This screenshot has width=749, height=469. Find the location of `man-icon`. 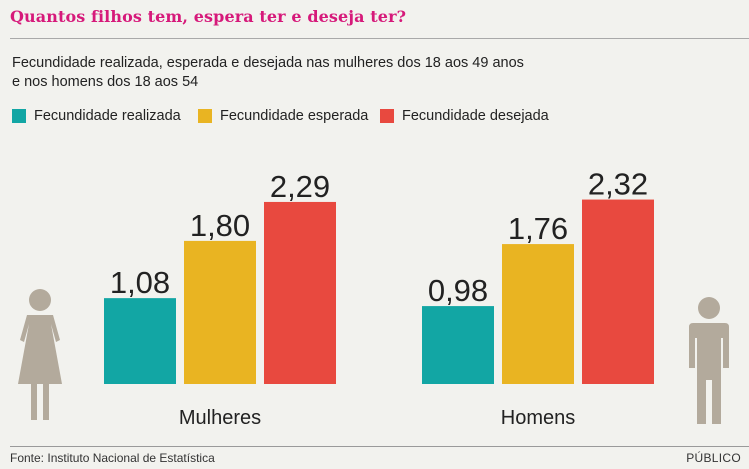

man-icon is located at coordinates (709, 360).